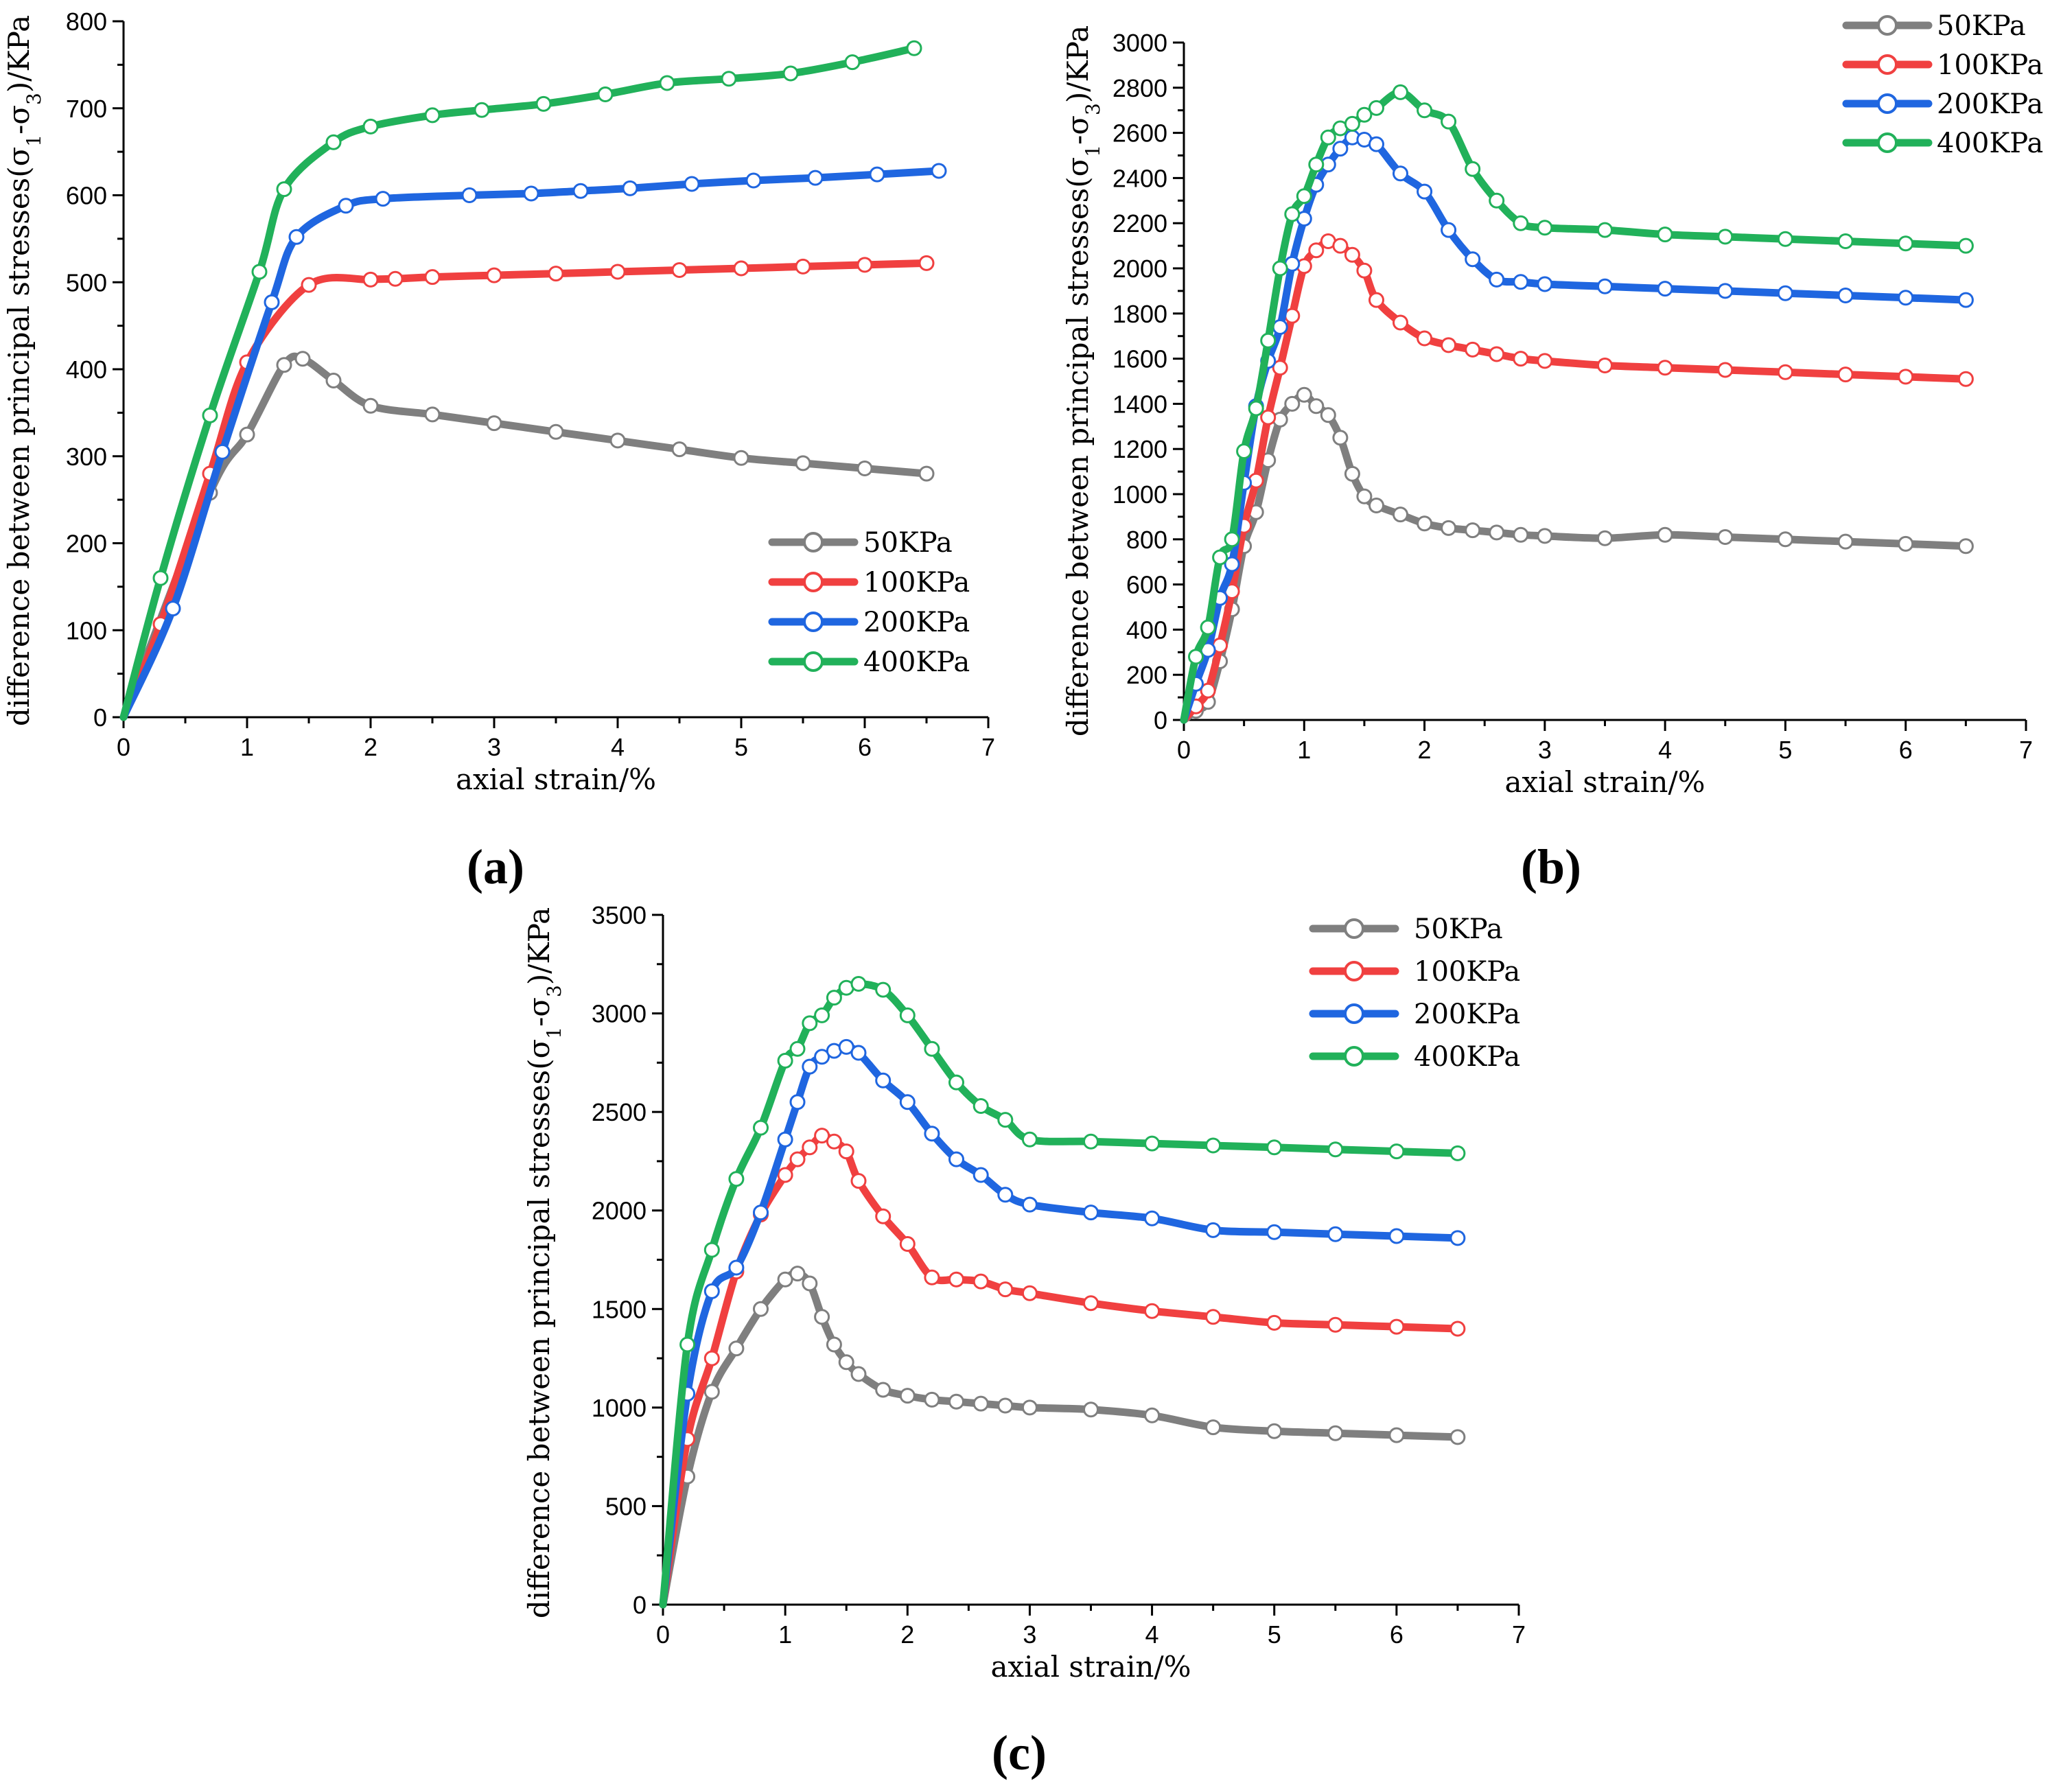  What do you see at coordinates (619, 1408) in the screenshot?
I see `y-tick-label: 1000` at bounding box center [619, 1408].